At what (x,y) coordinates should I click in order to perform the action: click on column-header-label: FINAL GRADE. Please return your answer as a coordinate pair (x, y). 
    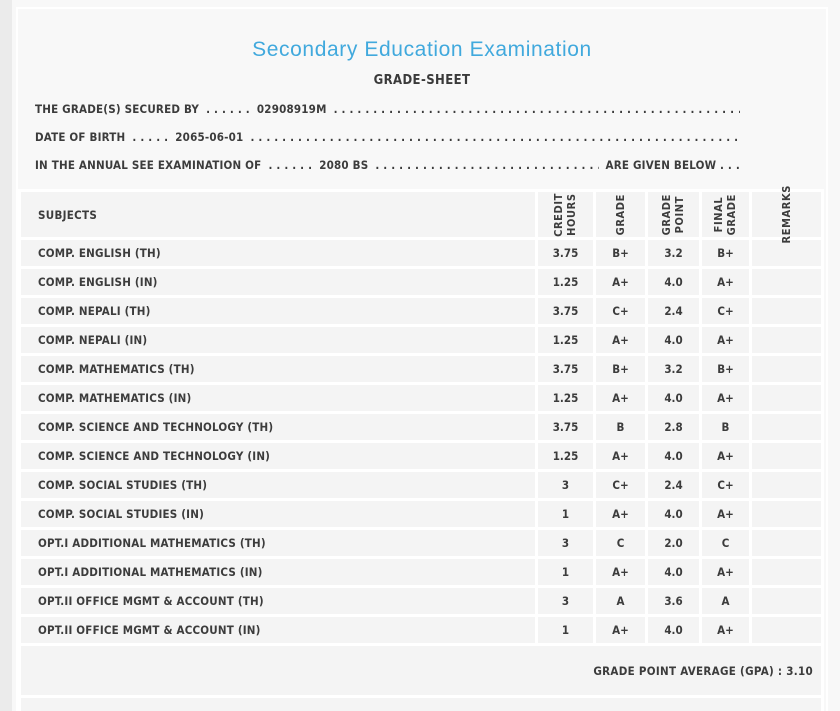
    Looking at the image, I should click on (725, 214).